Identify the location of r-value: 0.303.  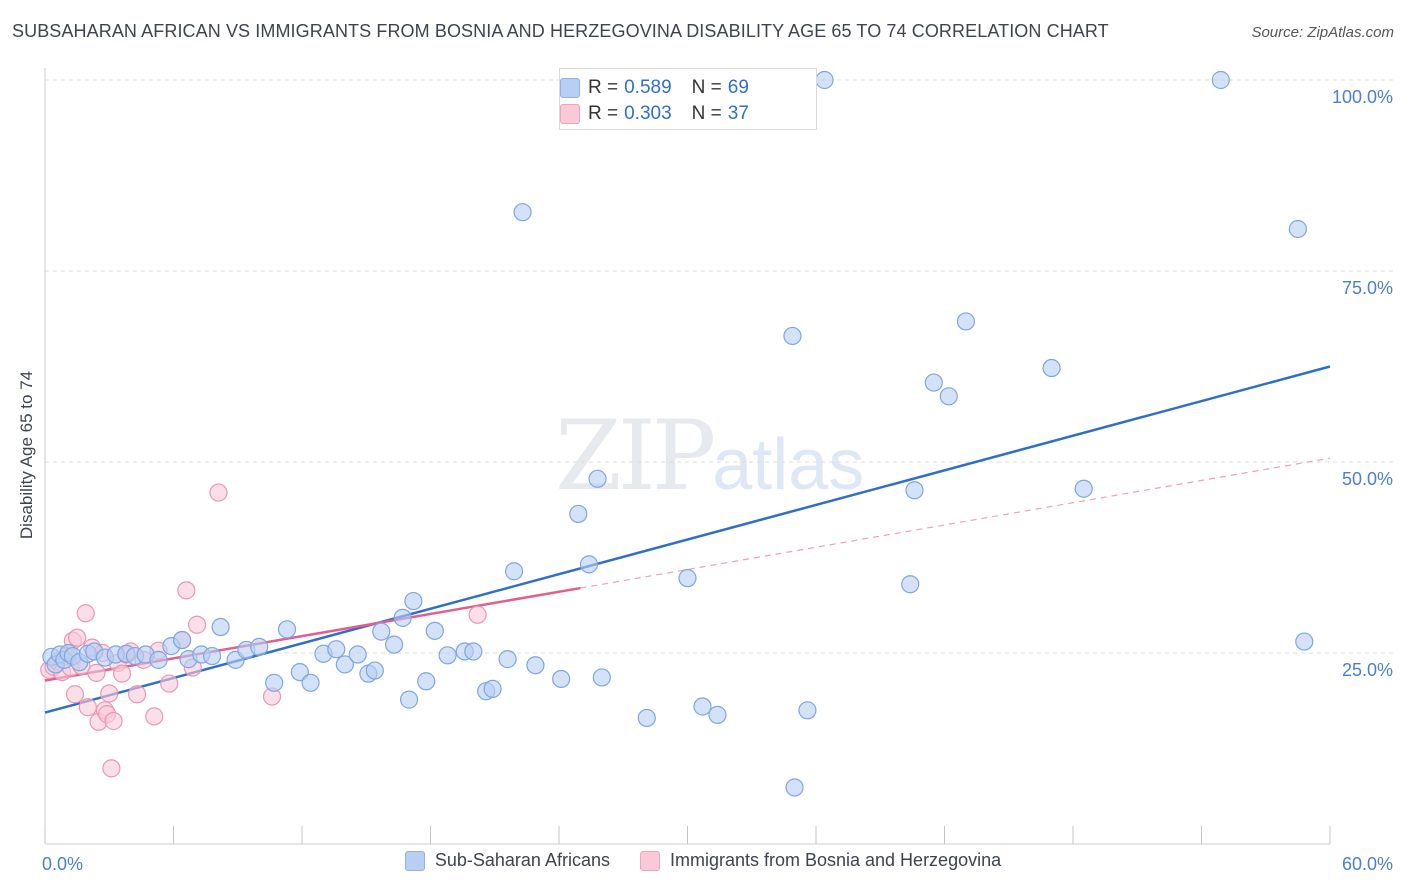
(648, 113).